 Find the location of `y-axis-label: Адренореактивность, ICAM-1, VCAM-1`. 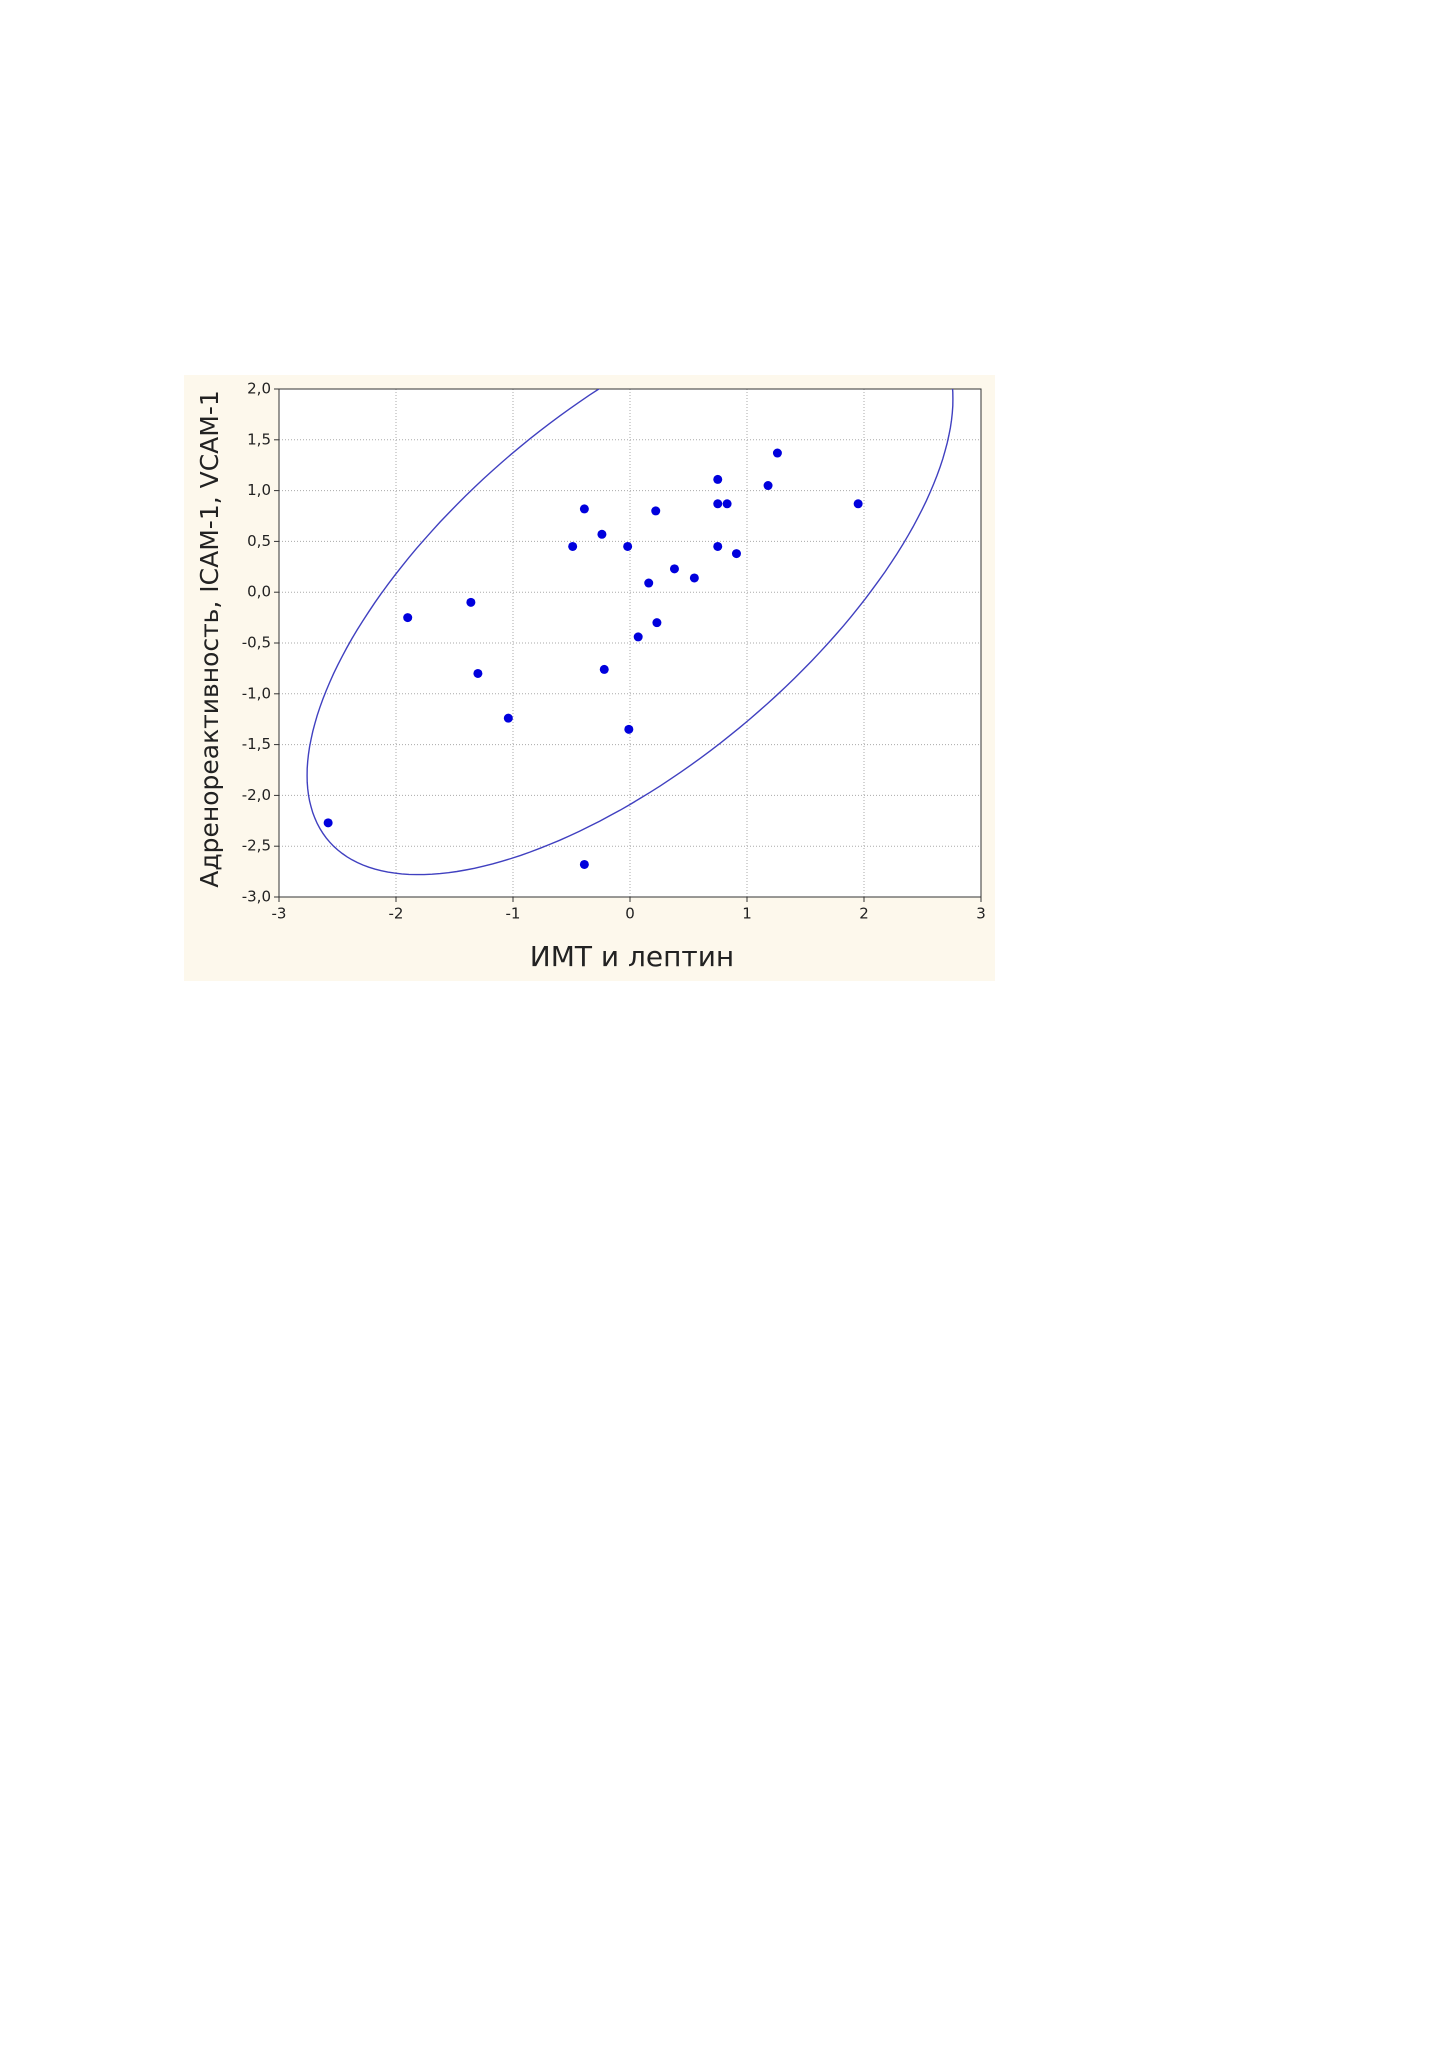

y-axis-label: Адренореактивность, ICAM-1, VCAM-1 is located at coordinates (209, 639).